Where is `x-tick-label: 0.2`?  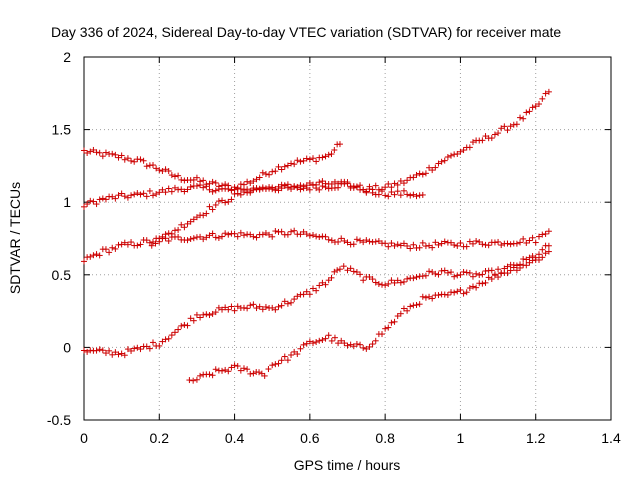 x-tick-label: 0.2 is located at coordinates (160, 438).